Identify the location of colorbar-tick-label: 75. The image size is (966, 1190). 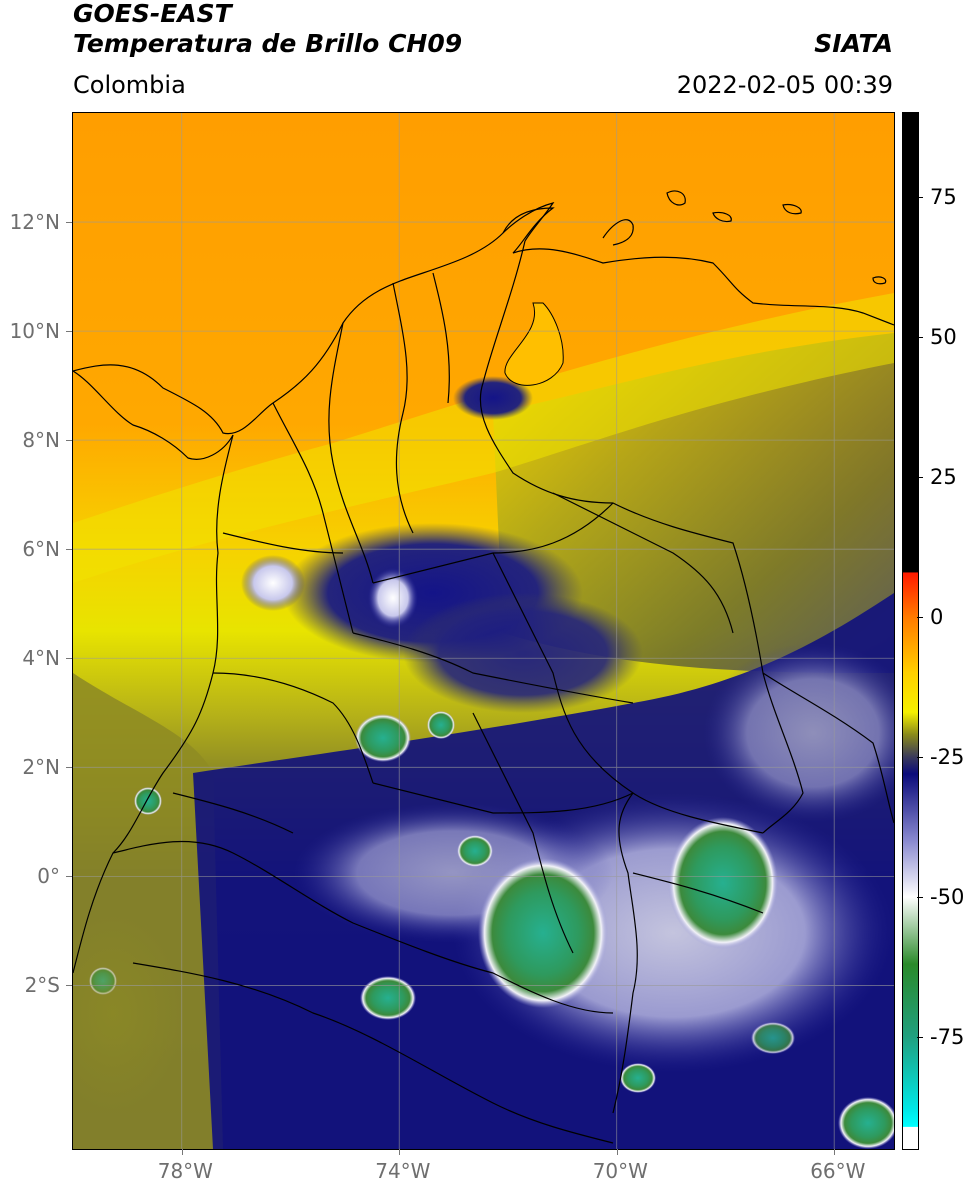
(943, 197).